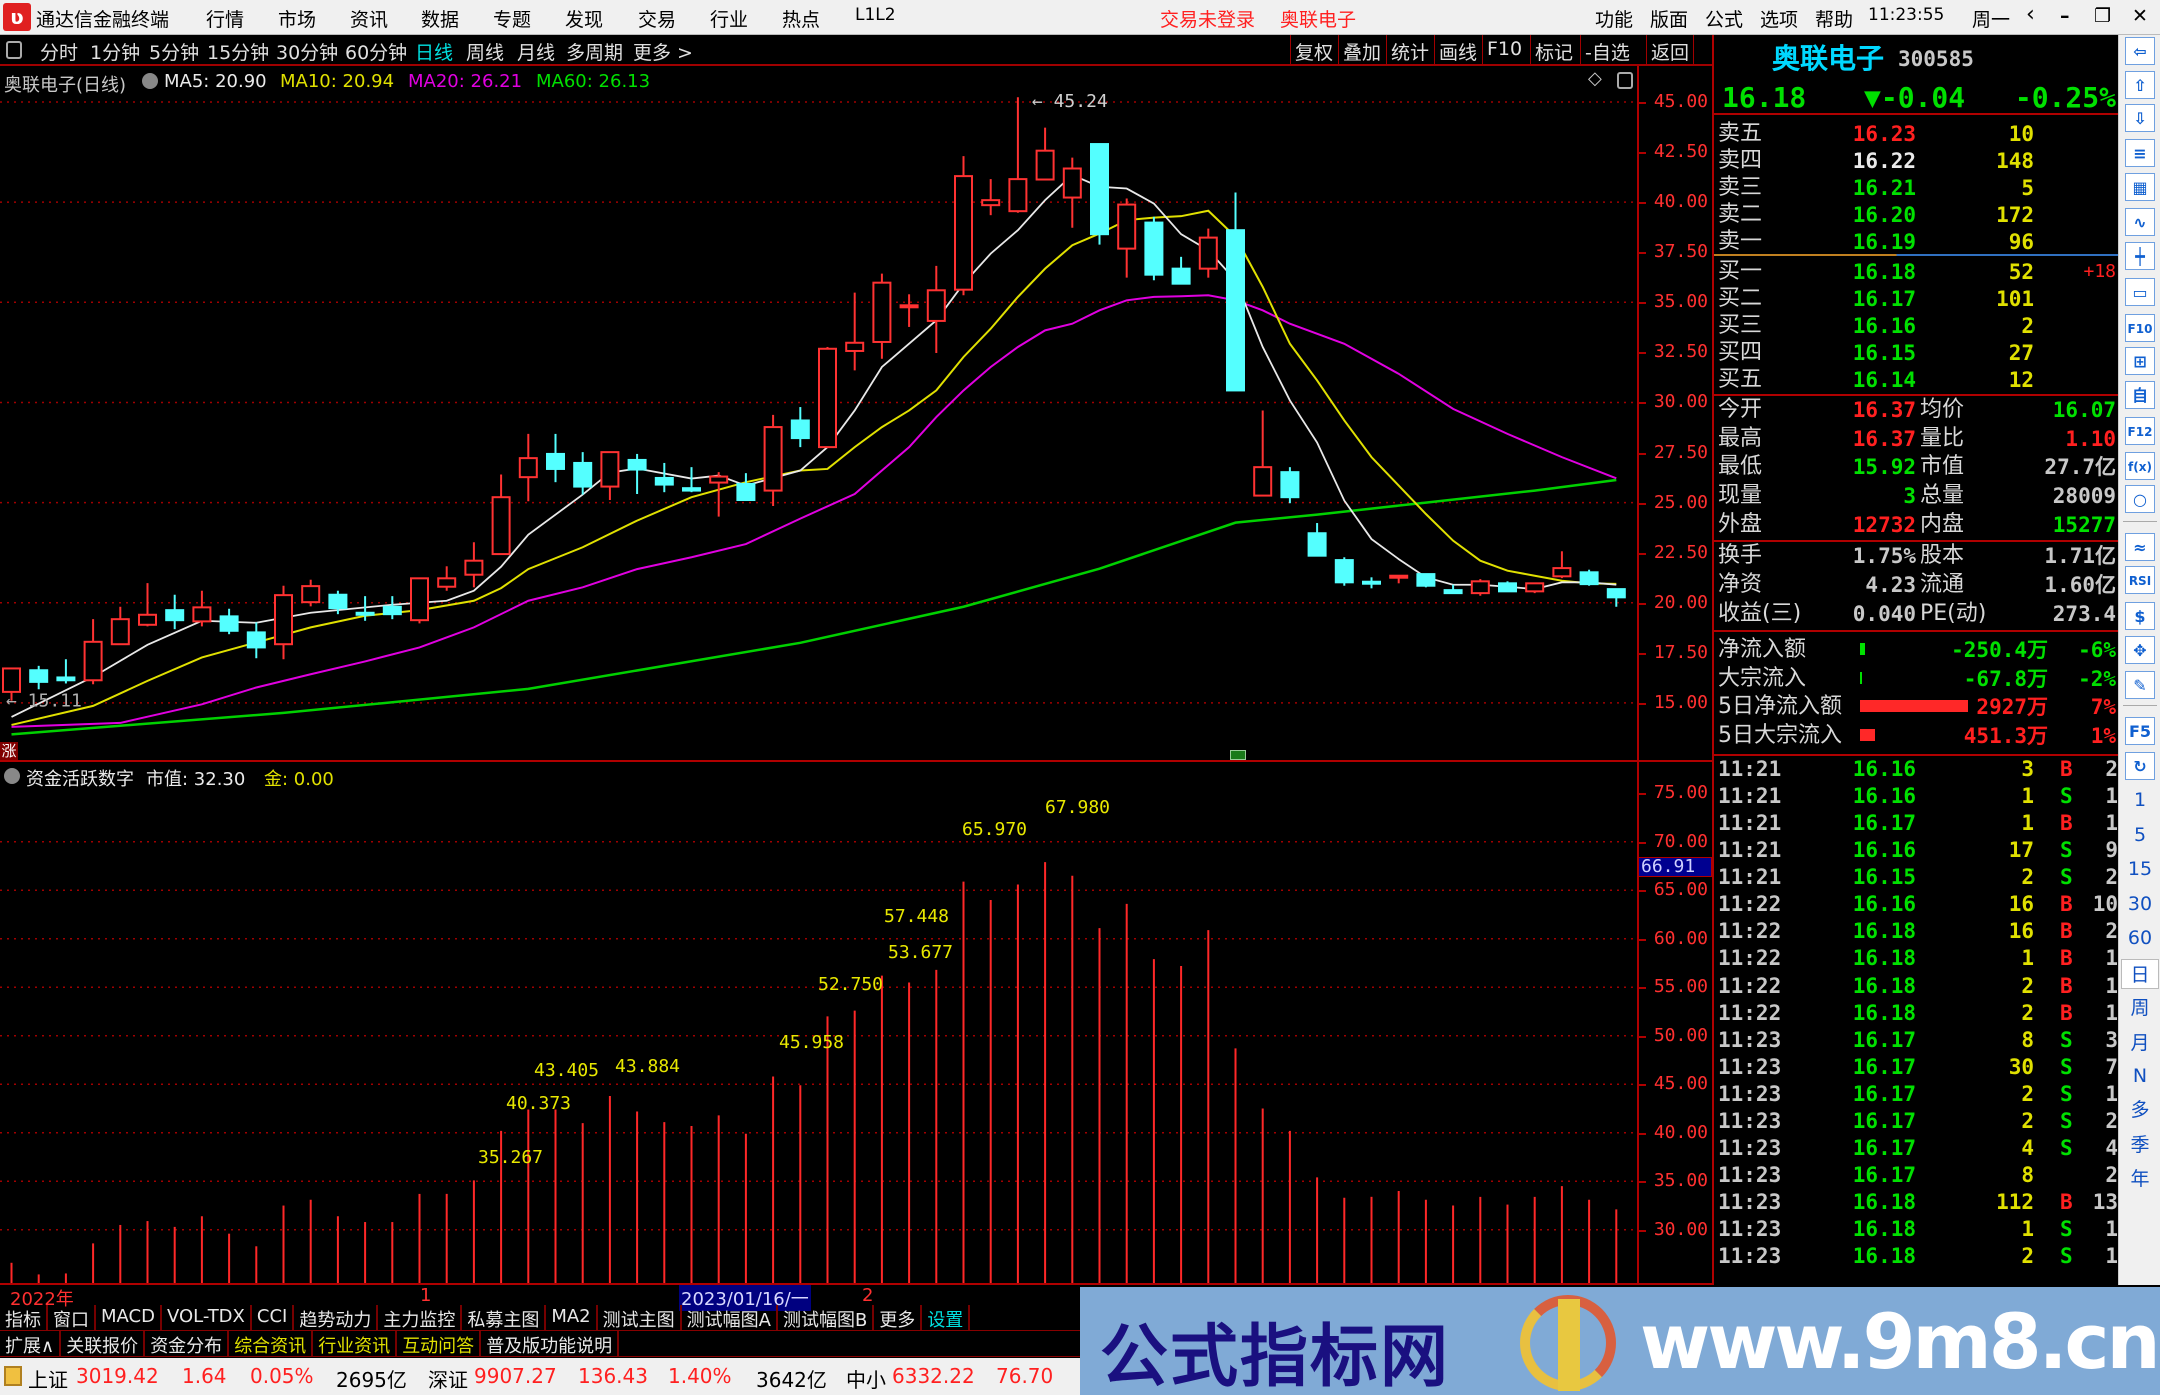  Describe the element at coordinates (271, 1344) in the screenshot. I see `extension-tab: 综合资讯` at that location.